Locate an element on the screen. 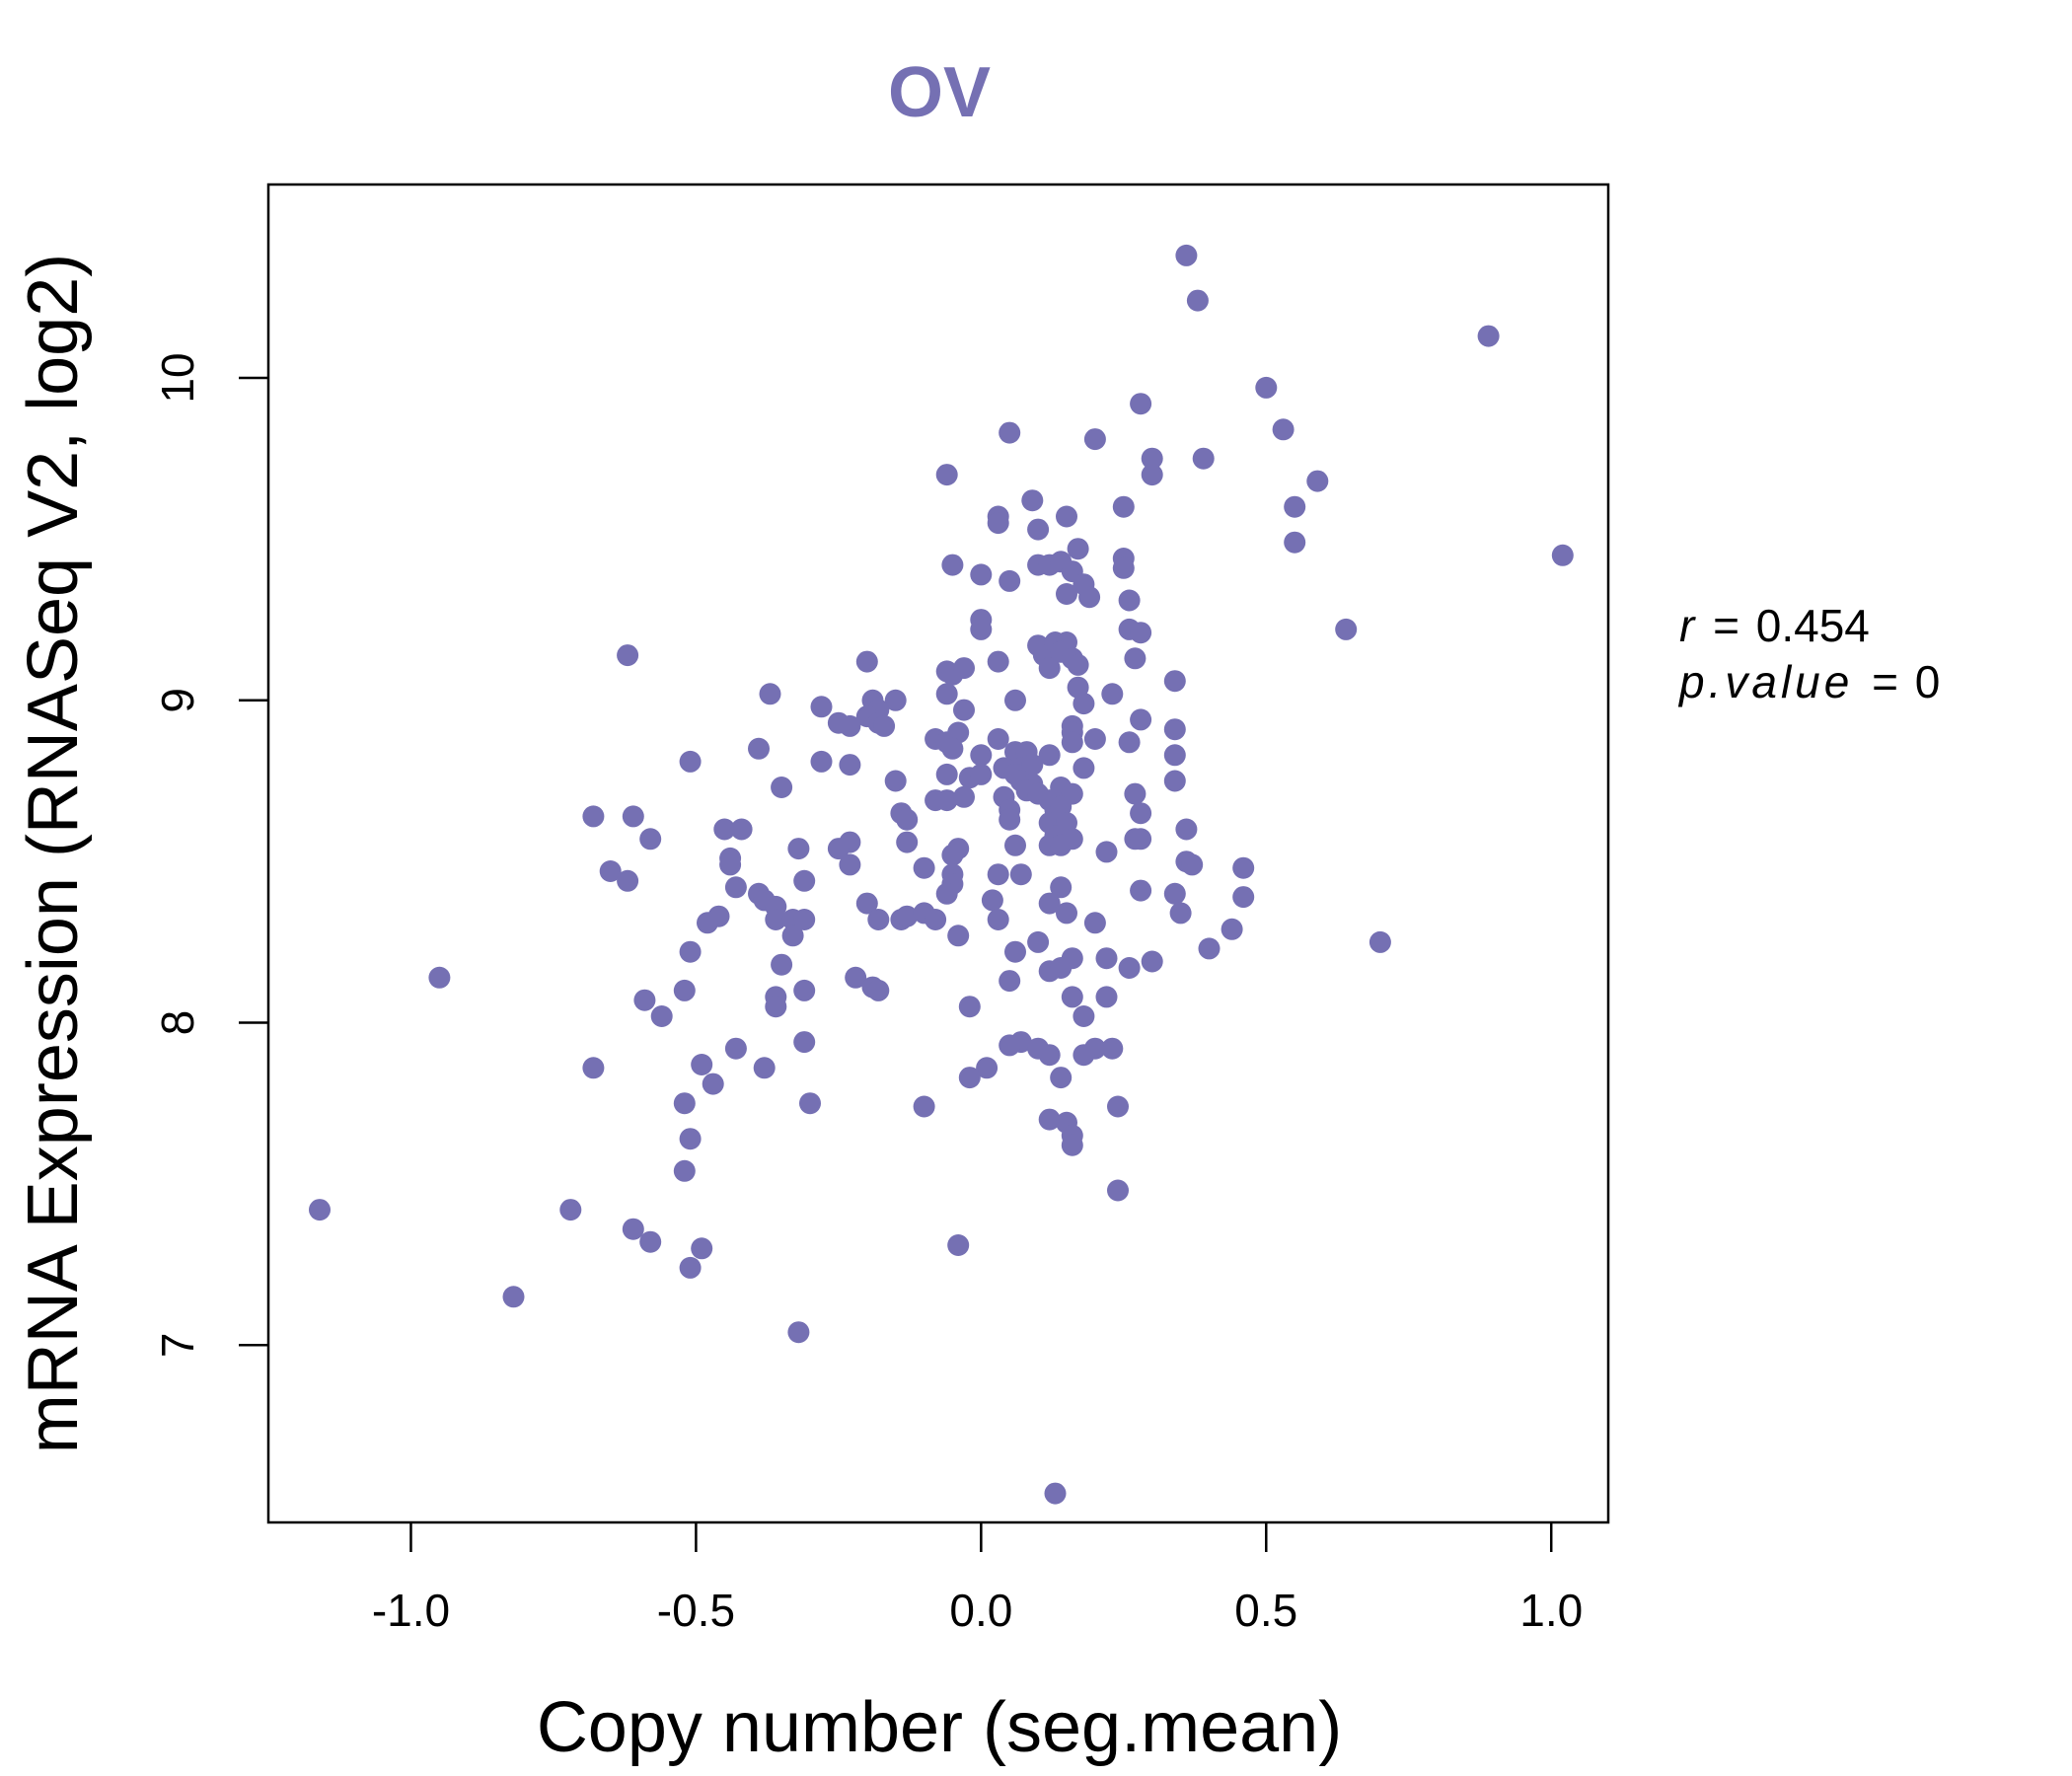 The width and height of the screenshot is (2072, 1776). y-tick-label: 9 is located at coordinates (178, 700).